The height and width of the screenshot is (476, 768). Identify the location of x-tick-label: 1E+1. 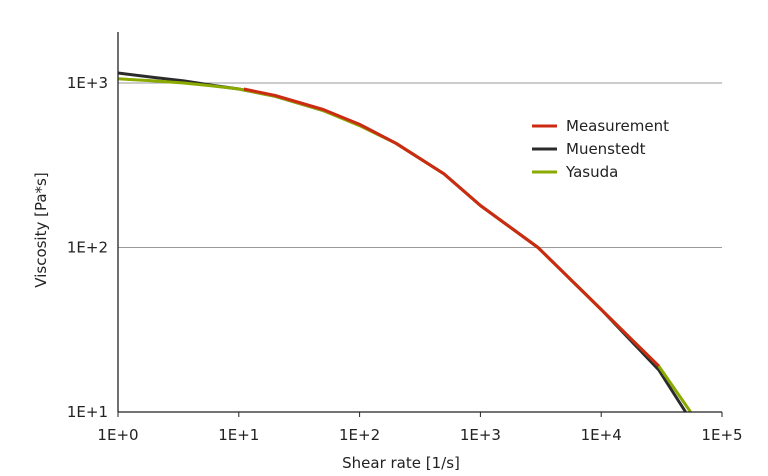
(238, 435).